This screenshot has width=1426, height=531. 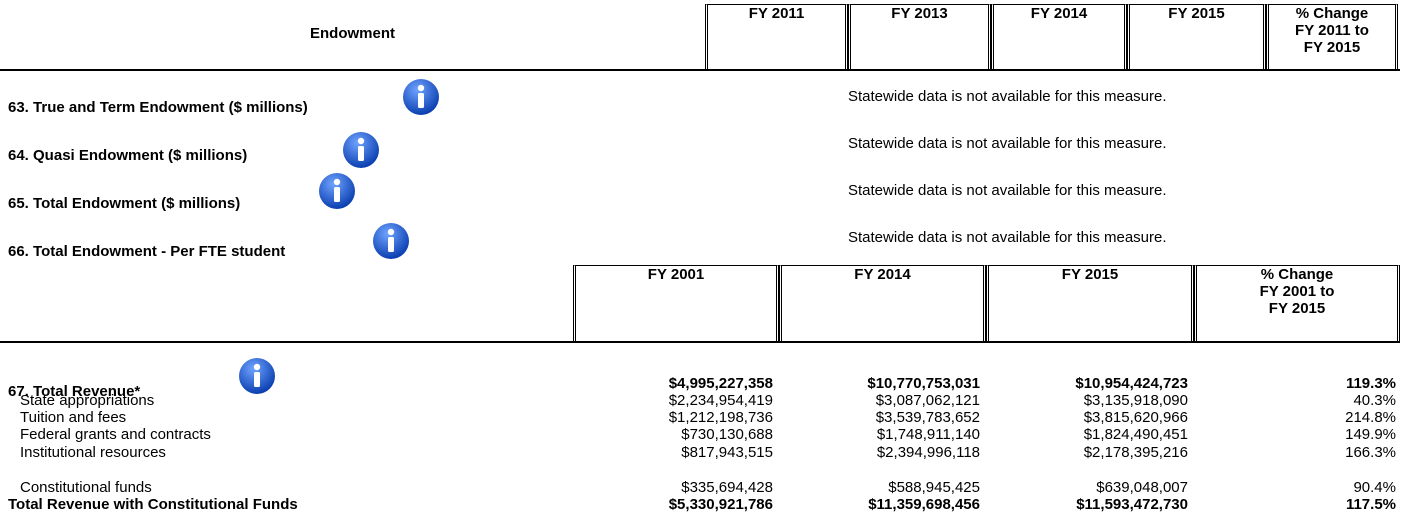 I want to click on cell-value: $2,178,395,216, so click(x=1135, y=452).